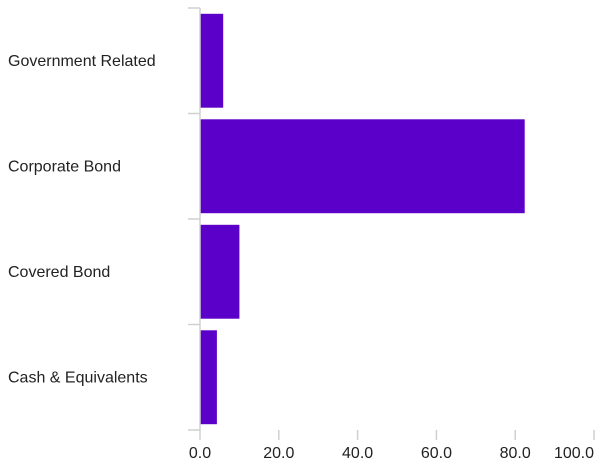 Image resolution: width=595 pixels, height=462 pixels. What do you see at coordinates (200, 453) in the screenshot?
I see `x-tick-label: 0.0` at bounding box center [200, 453].